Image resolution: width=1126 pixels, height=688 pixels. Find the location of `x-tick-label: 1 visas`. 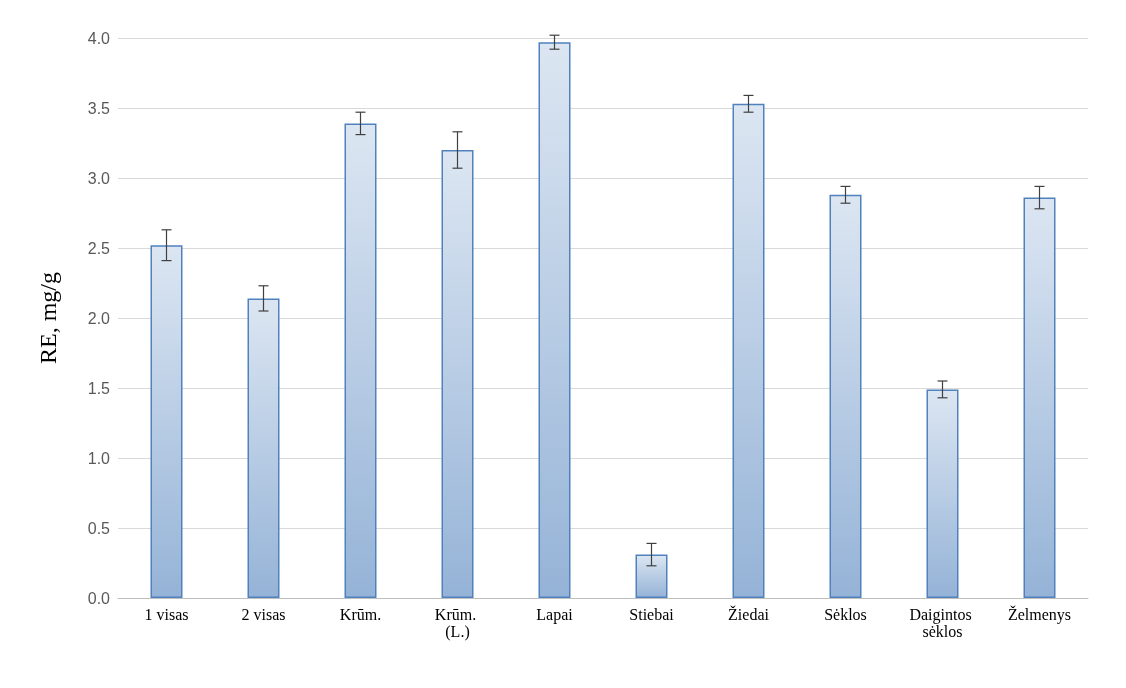

x-tick-label: 1 visas is located at coordinates (166, 614).